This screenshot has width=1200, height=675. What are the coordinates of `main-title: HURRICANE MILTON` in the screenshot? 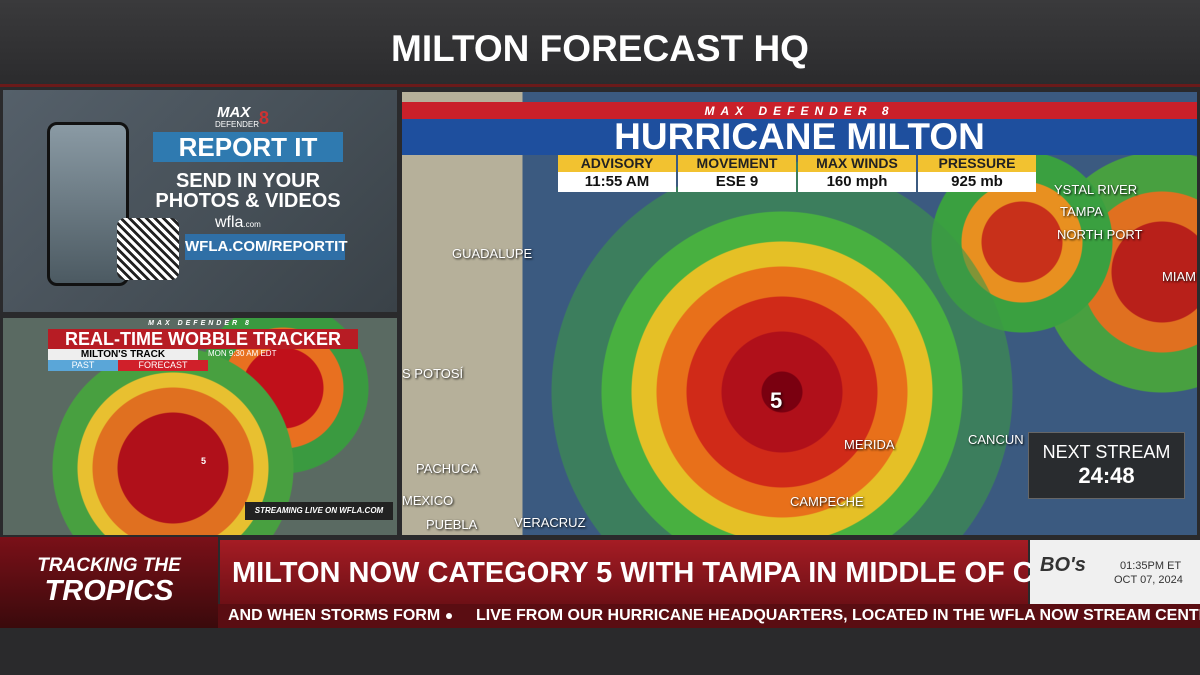 It's located at (799, 136).